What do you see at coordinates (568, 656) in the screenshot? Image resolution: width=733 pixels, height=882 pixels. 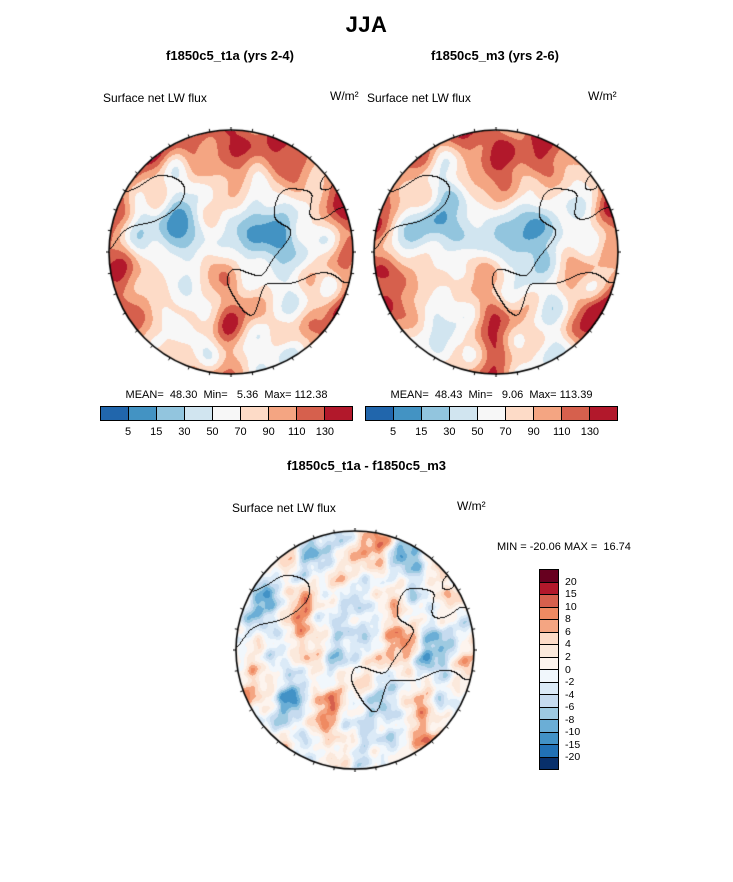 I see `colorbar-tick-label: 2` at bounding box center [568, 656].